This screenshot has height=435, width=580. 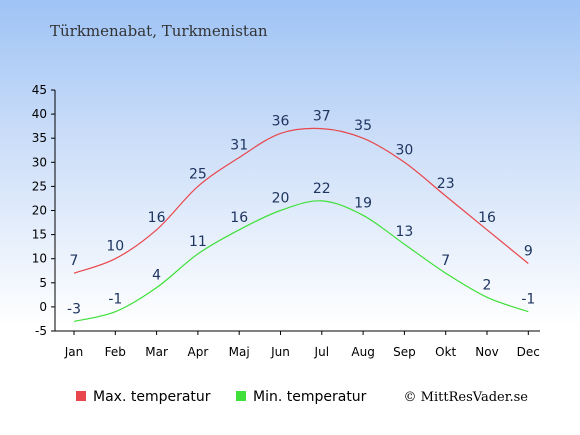 What do you see at coordinates (281, 121) in the screenshot?
I see `max-temperature-value-label: 36` at bounding box center [281, 121].